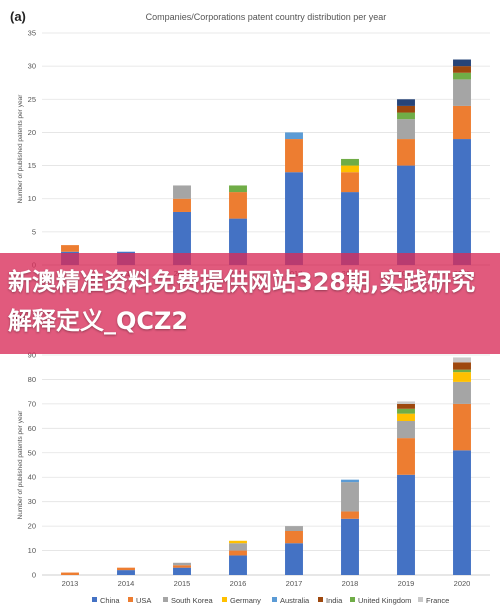 Image resolution: width=500 pixels, height=615 pixels. I want to click on panel-label: (a), so click(18, 16).